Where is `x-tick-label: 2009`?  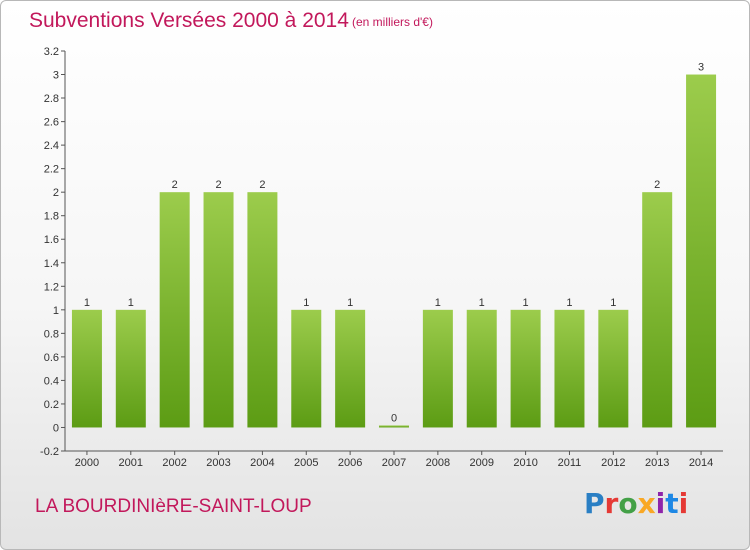 x-tick-label: 2009 is located at coordinates (481, 463).